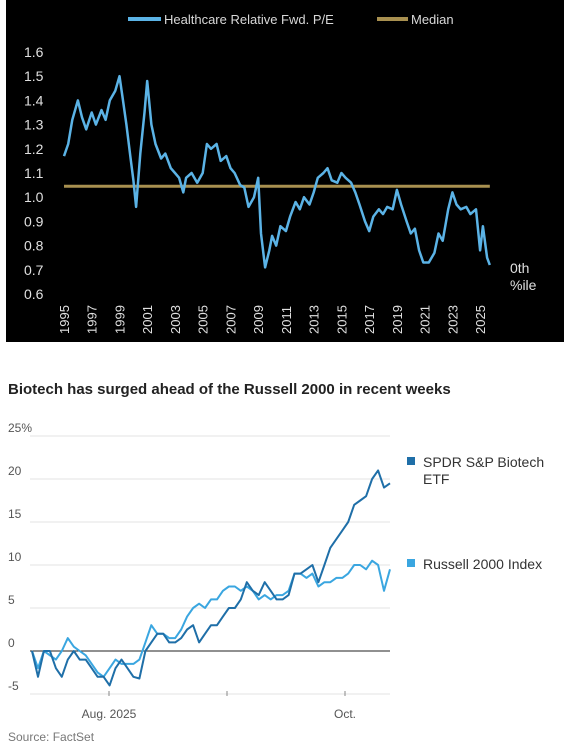 Image resolution: width=574 pixels, height=749 pixels. I want to click on chart1-y-axis: 0.6 0.7 0.8 0.9 1.0 1.1 1.2 1.3 1.4 1.5 1.6, so click(34, 173).